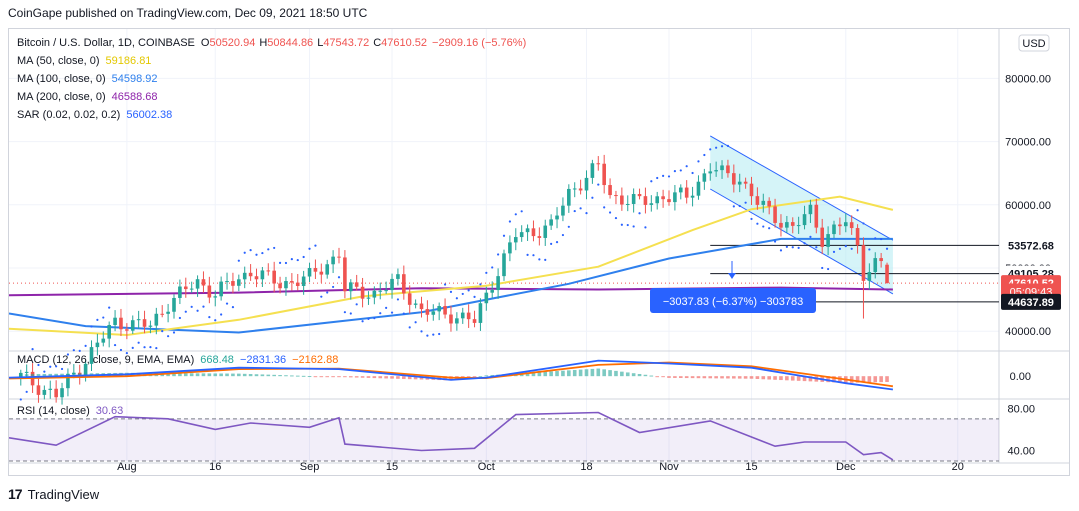 This screenshot has height=511, width=1079. I want to click on tradingview-brand: TradingView, so click(63, 494).